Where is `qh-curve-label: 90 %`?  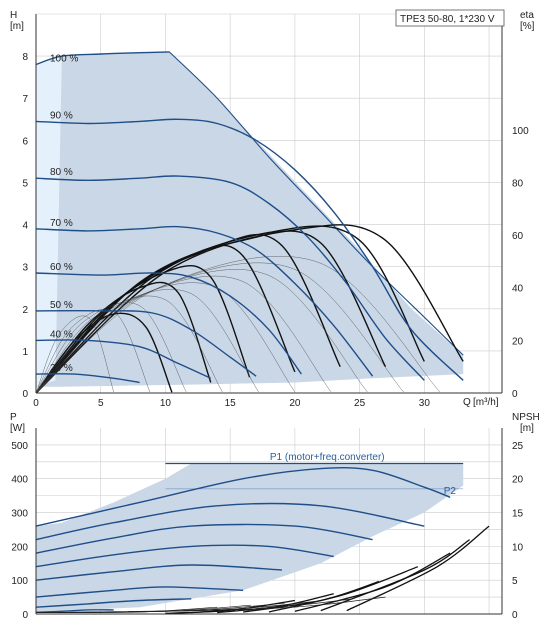 qh-curve-label: 90 % is located at coordinates (61, 115).